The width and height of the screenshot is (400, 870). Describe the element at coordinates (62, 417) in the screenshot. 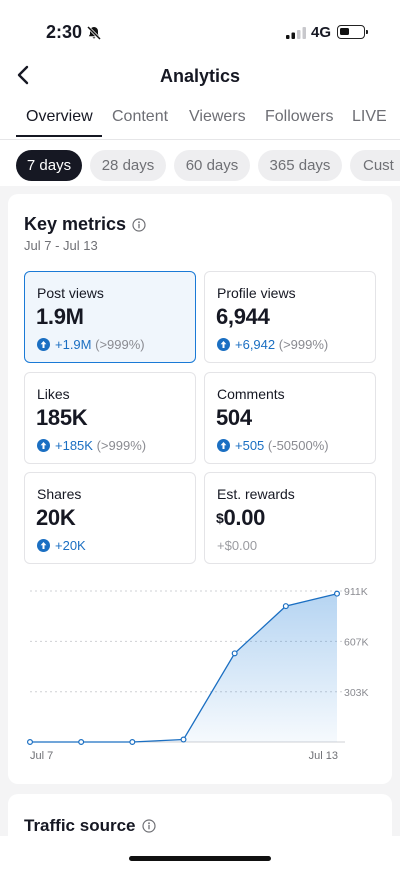

I see `metric-value: 185K` at that location.